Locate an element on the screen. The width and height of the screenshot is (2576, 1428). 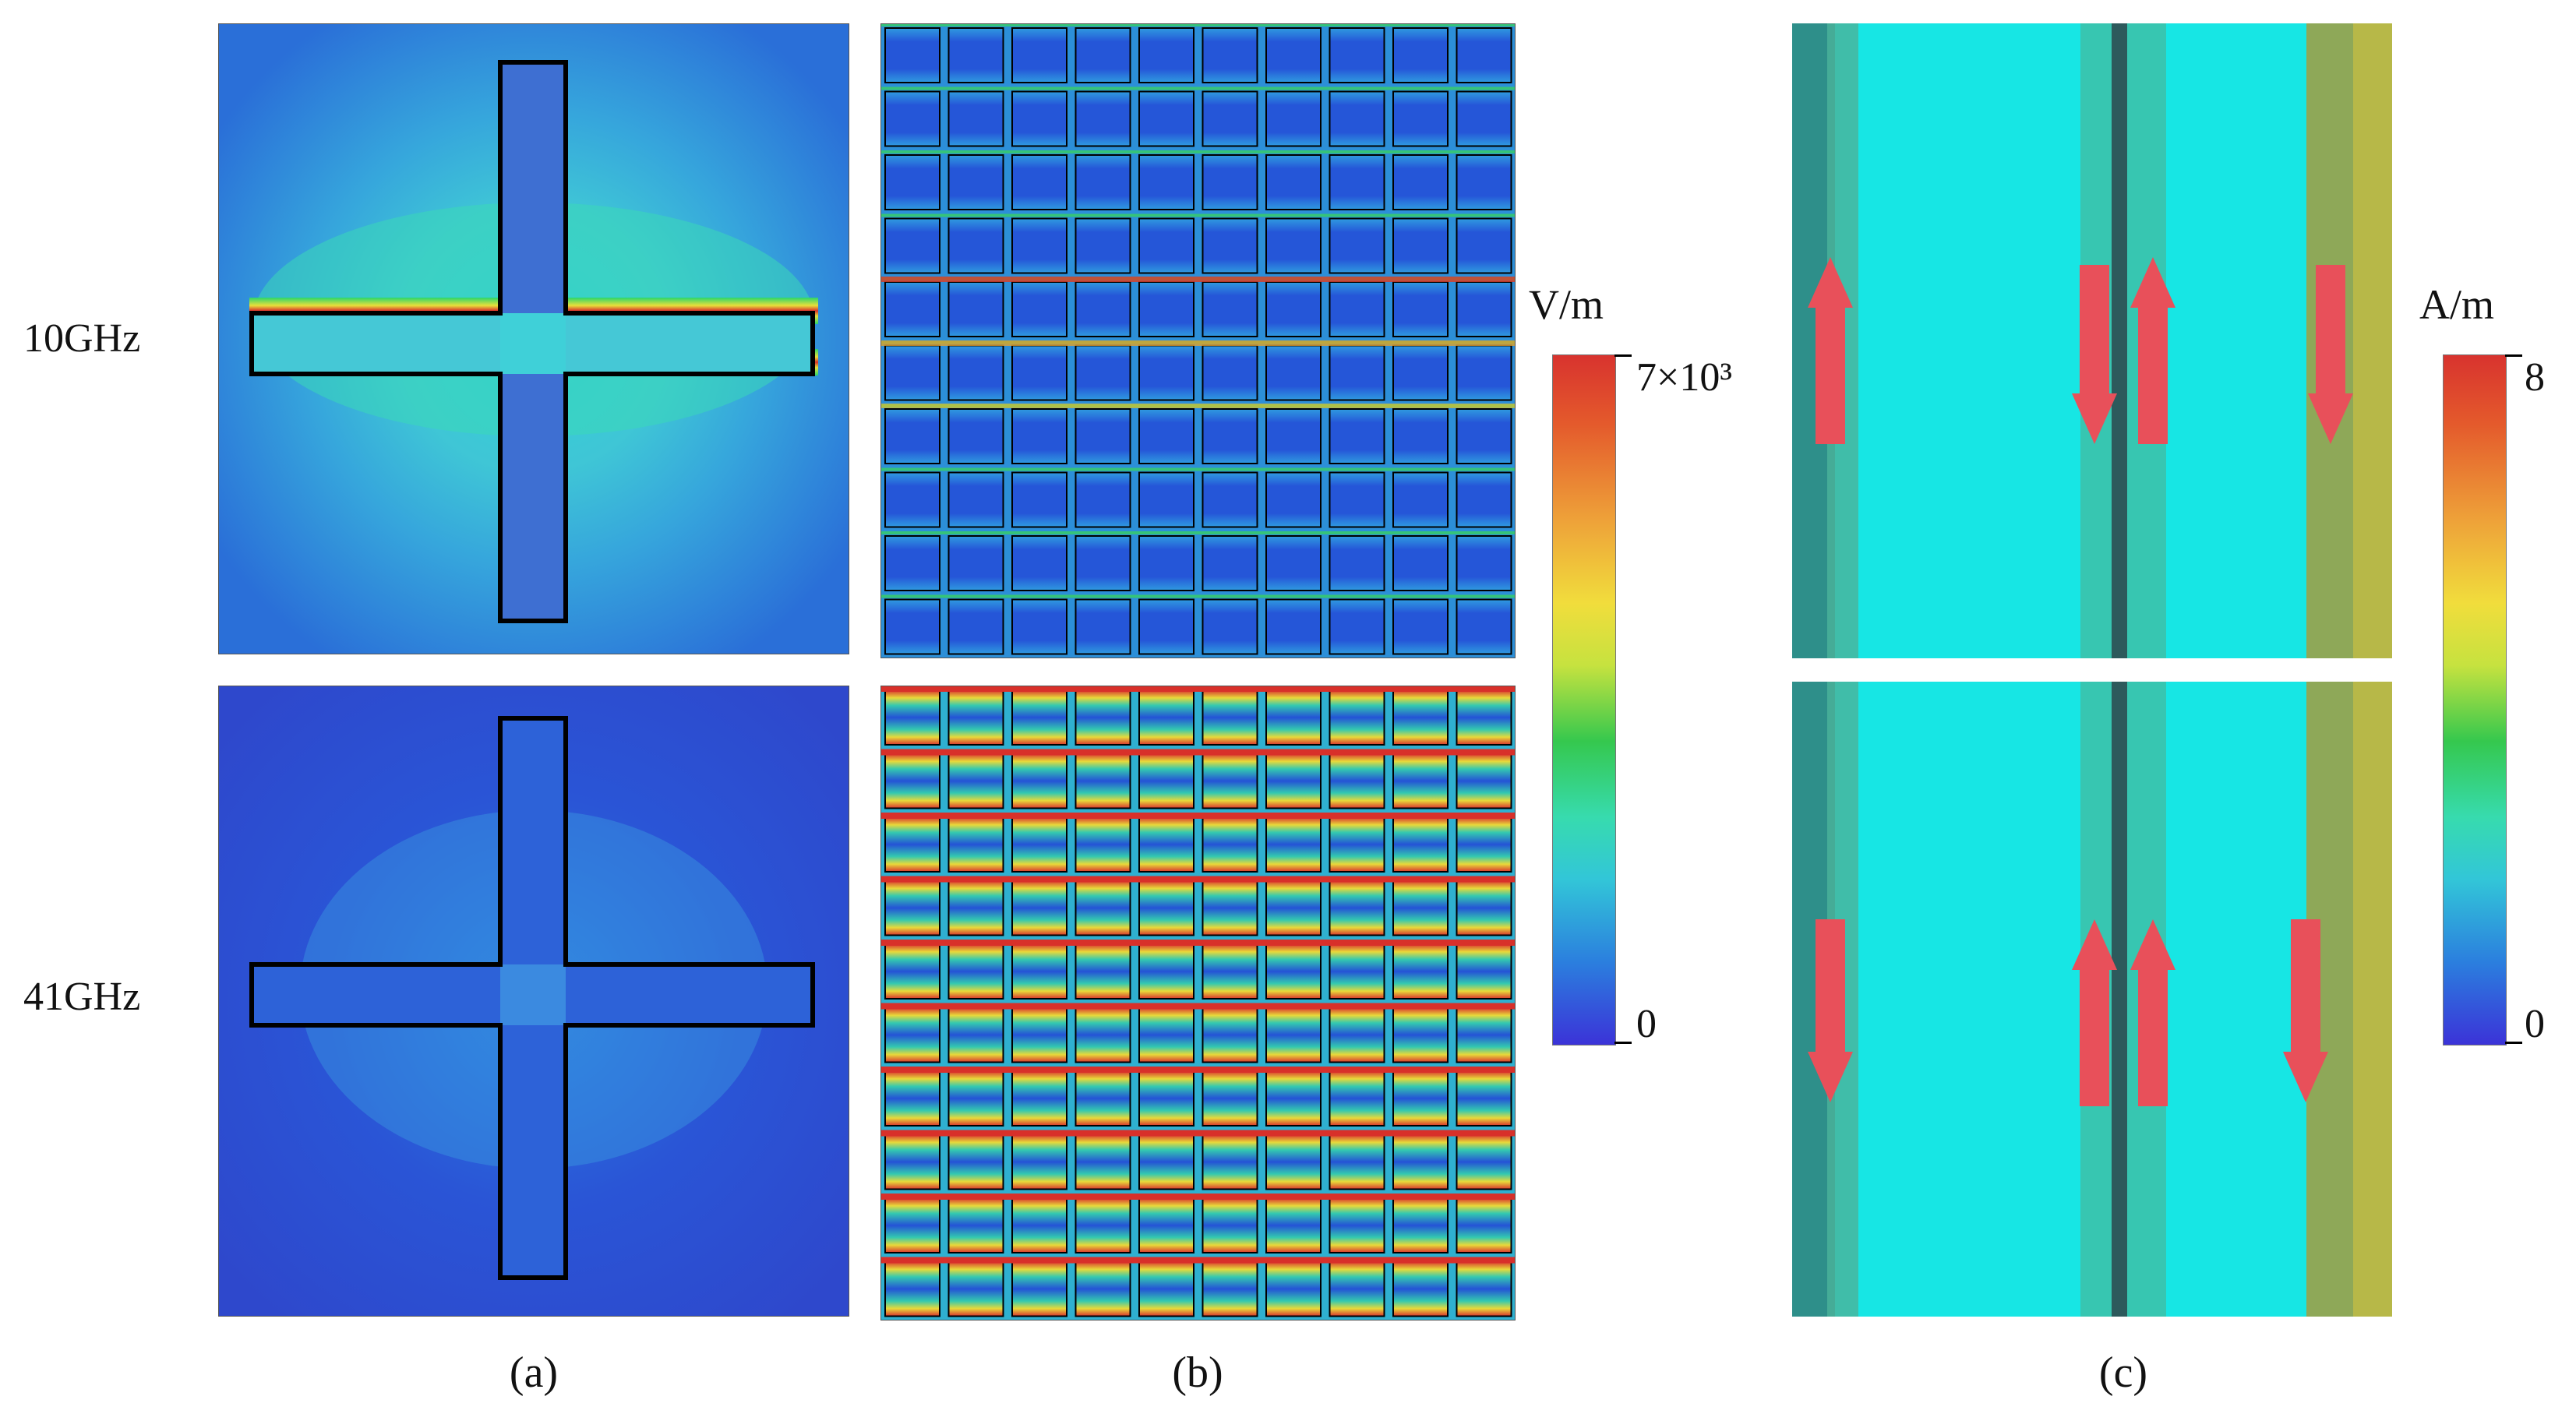
panel-c41-arrow-3-up is located at coordinates (2152, 1012).